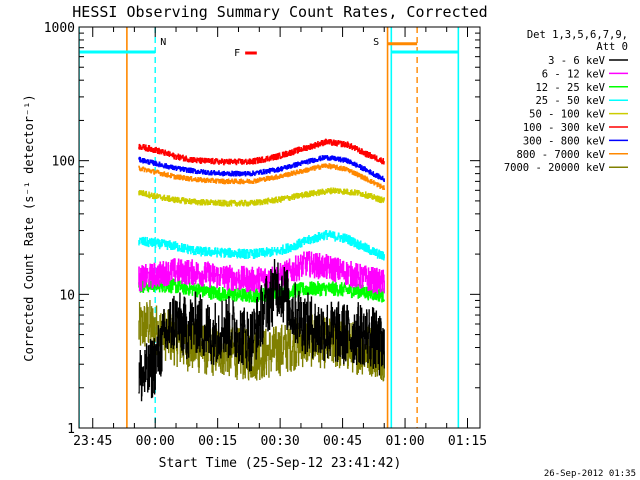 This screenshot has height=480, width=640. Describe the element at coordinates (574, 74) in the screenshot. I see `legend-label: 6 - 12 keV` at that location.